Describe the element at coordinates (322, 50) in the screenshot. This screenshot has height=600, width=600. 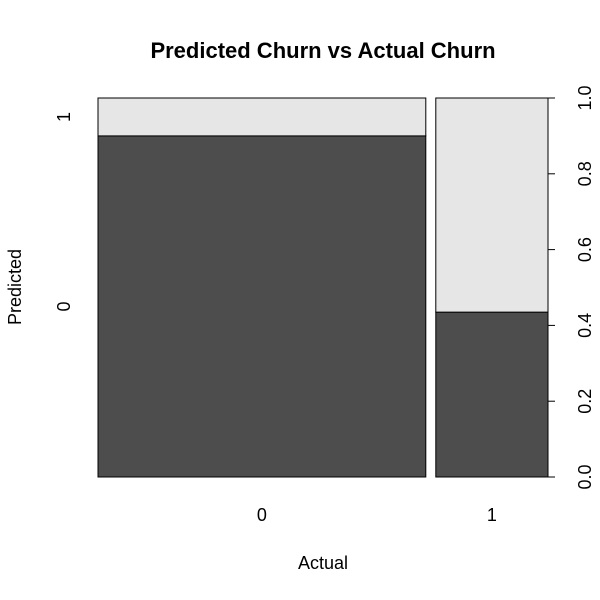
I see `chart-title: Predicted Churn vs Actual Churn` at that location.